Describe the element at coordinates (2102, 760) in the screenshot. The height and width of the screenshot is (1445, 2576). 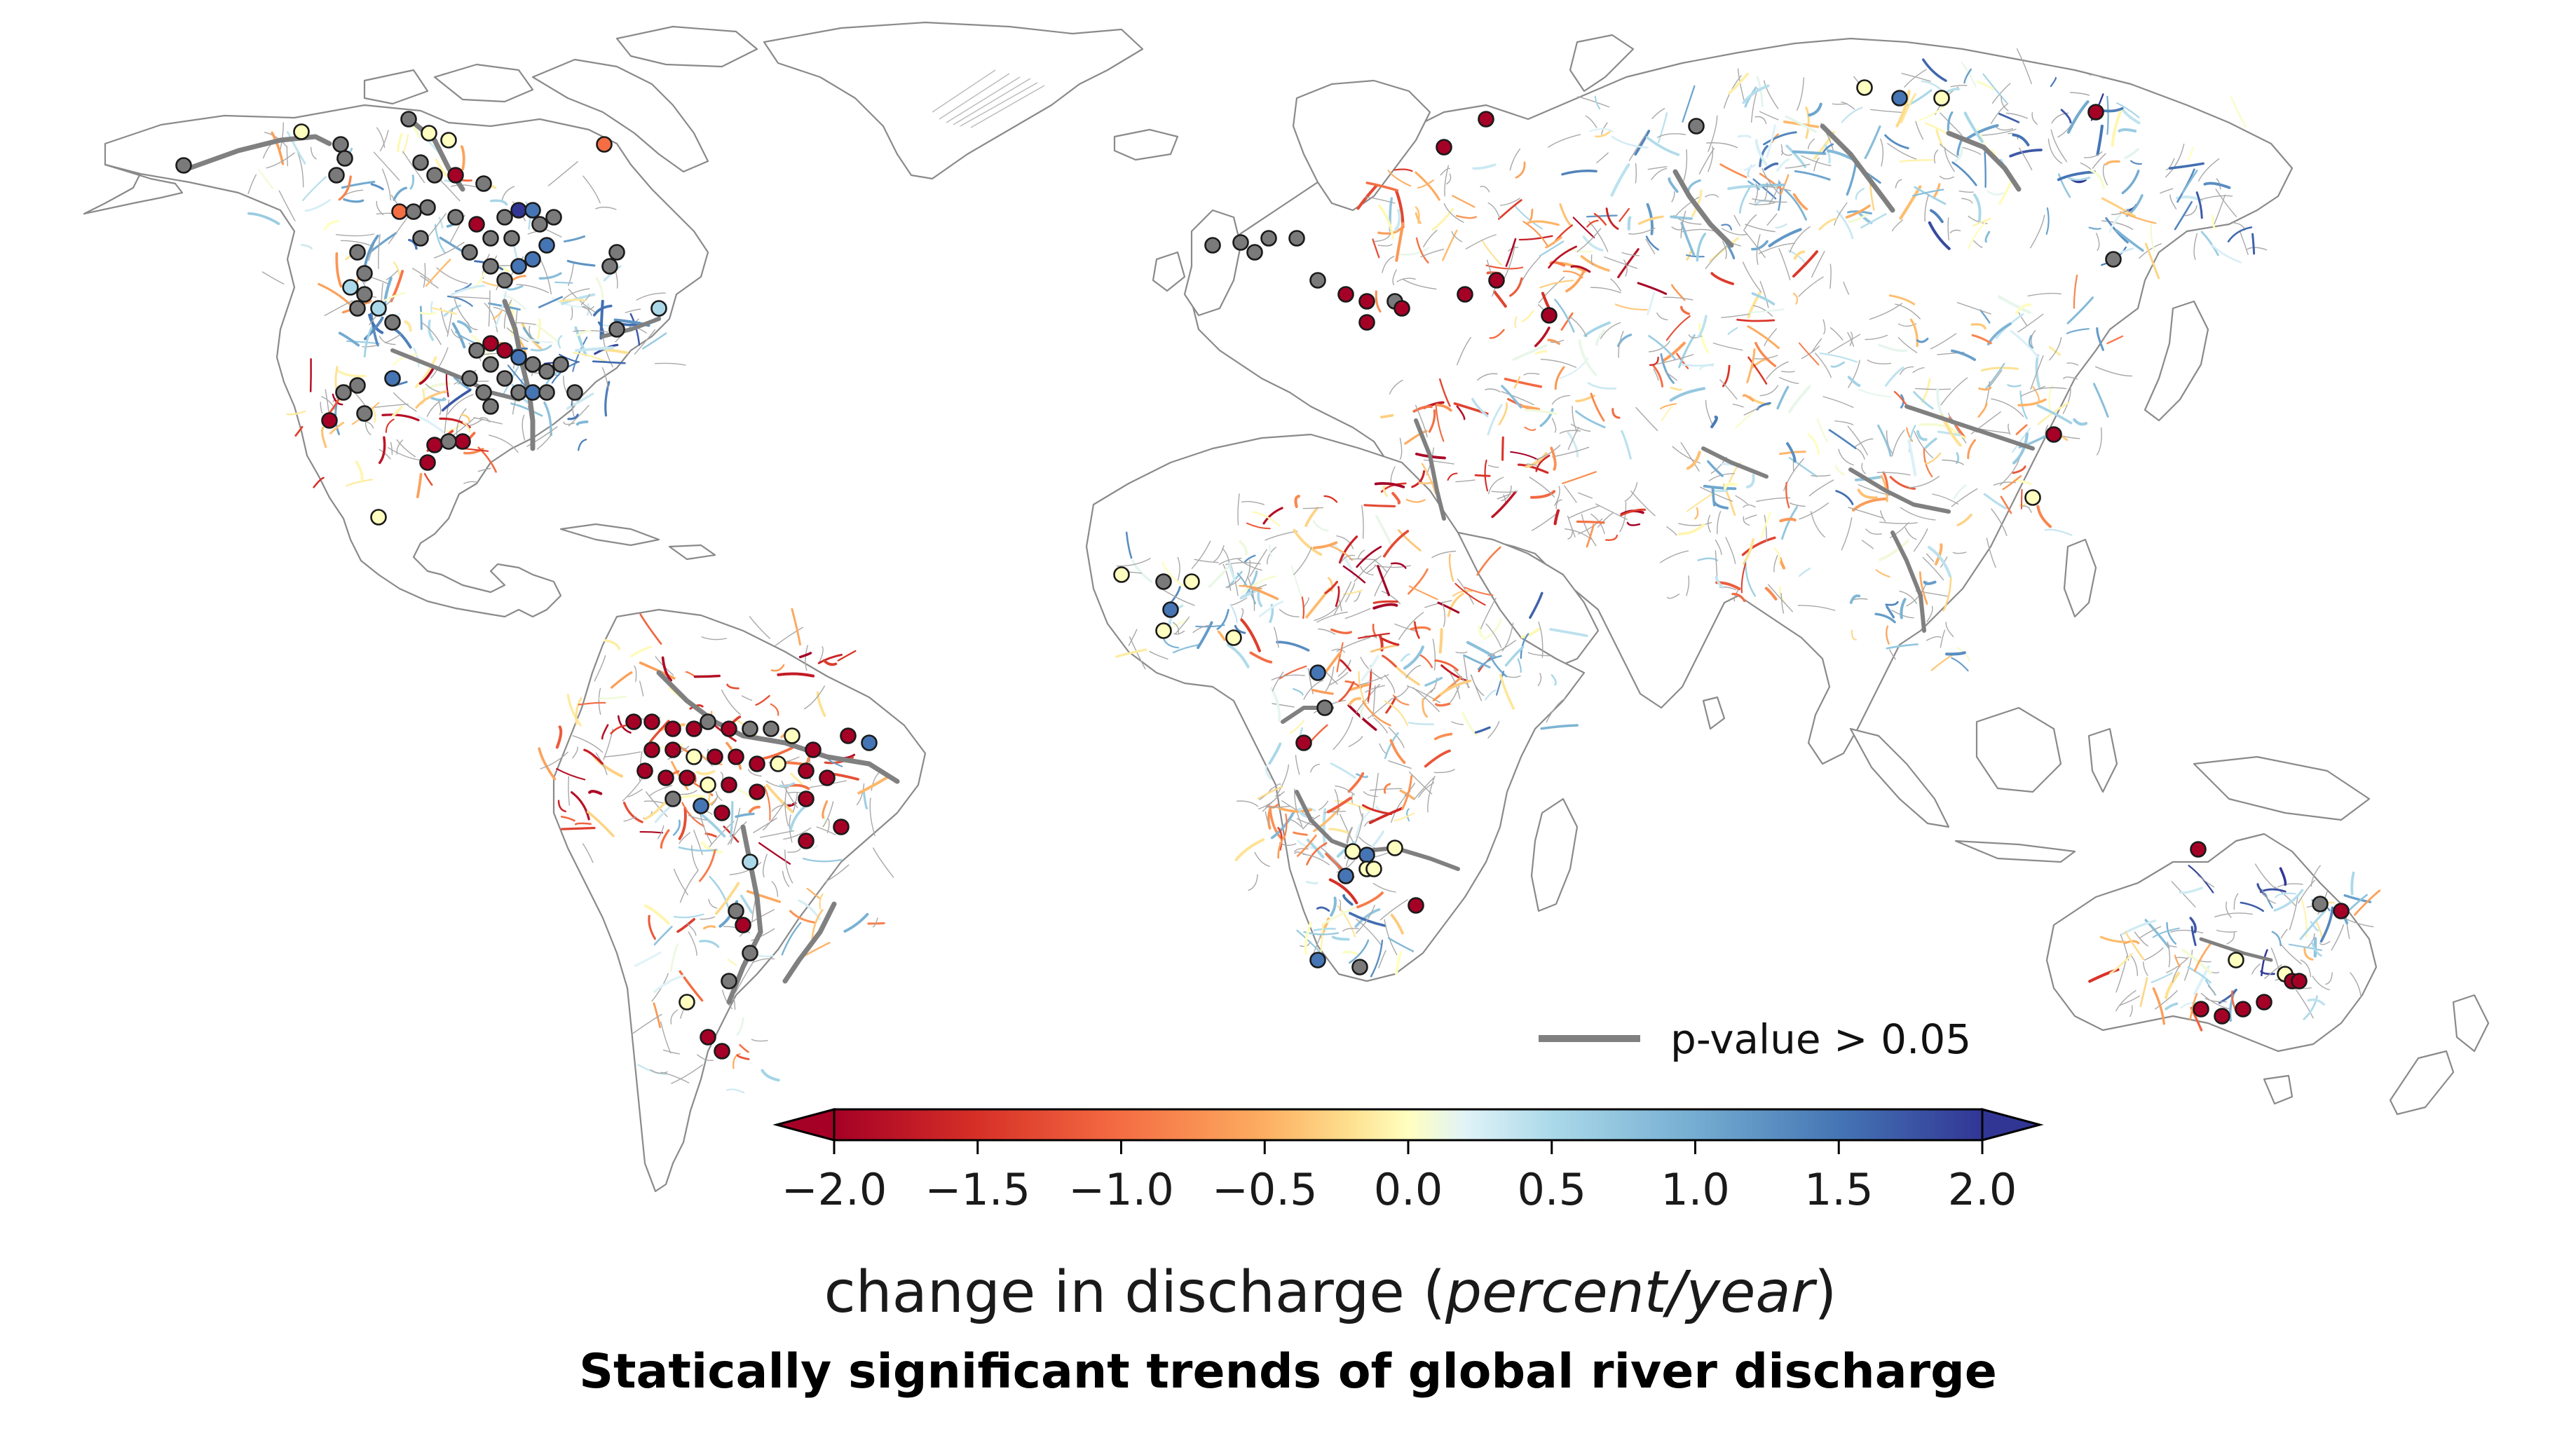
I see `land-sulawesi` at that location.